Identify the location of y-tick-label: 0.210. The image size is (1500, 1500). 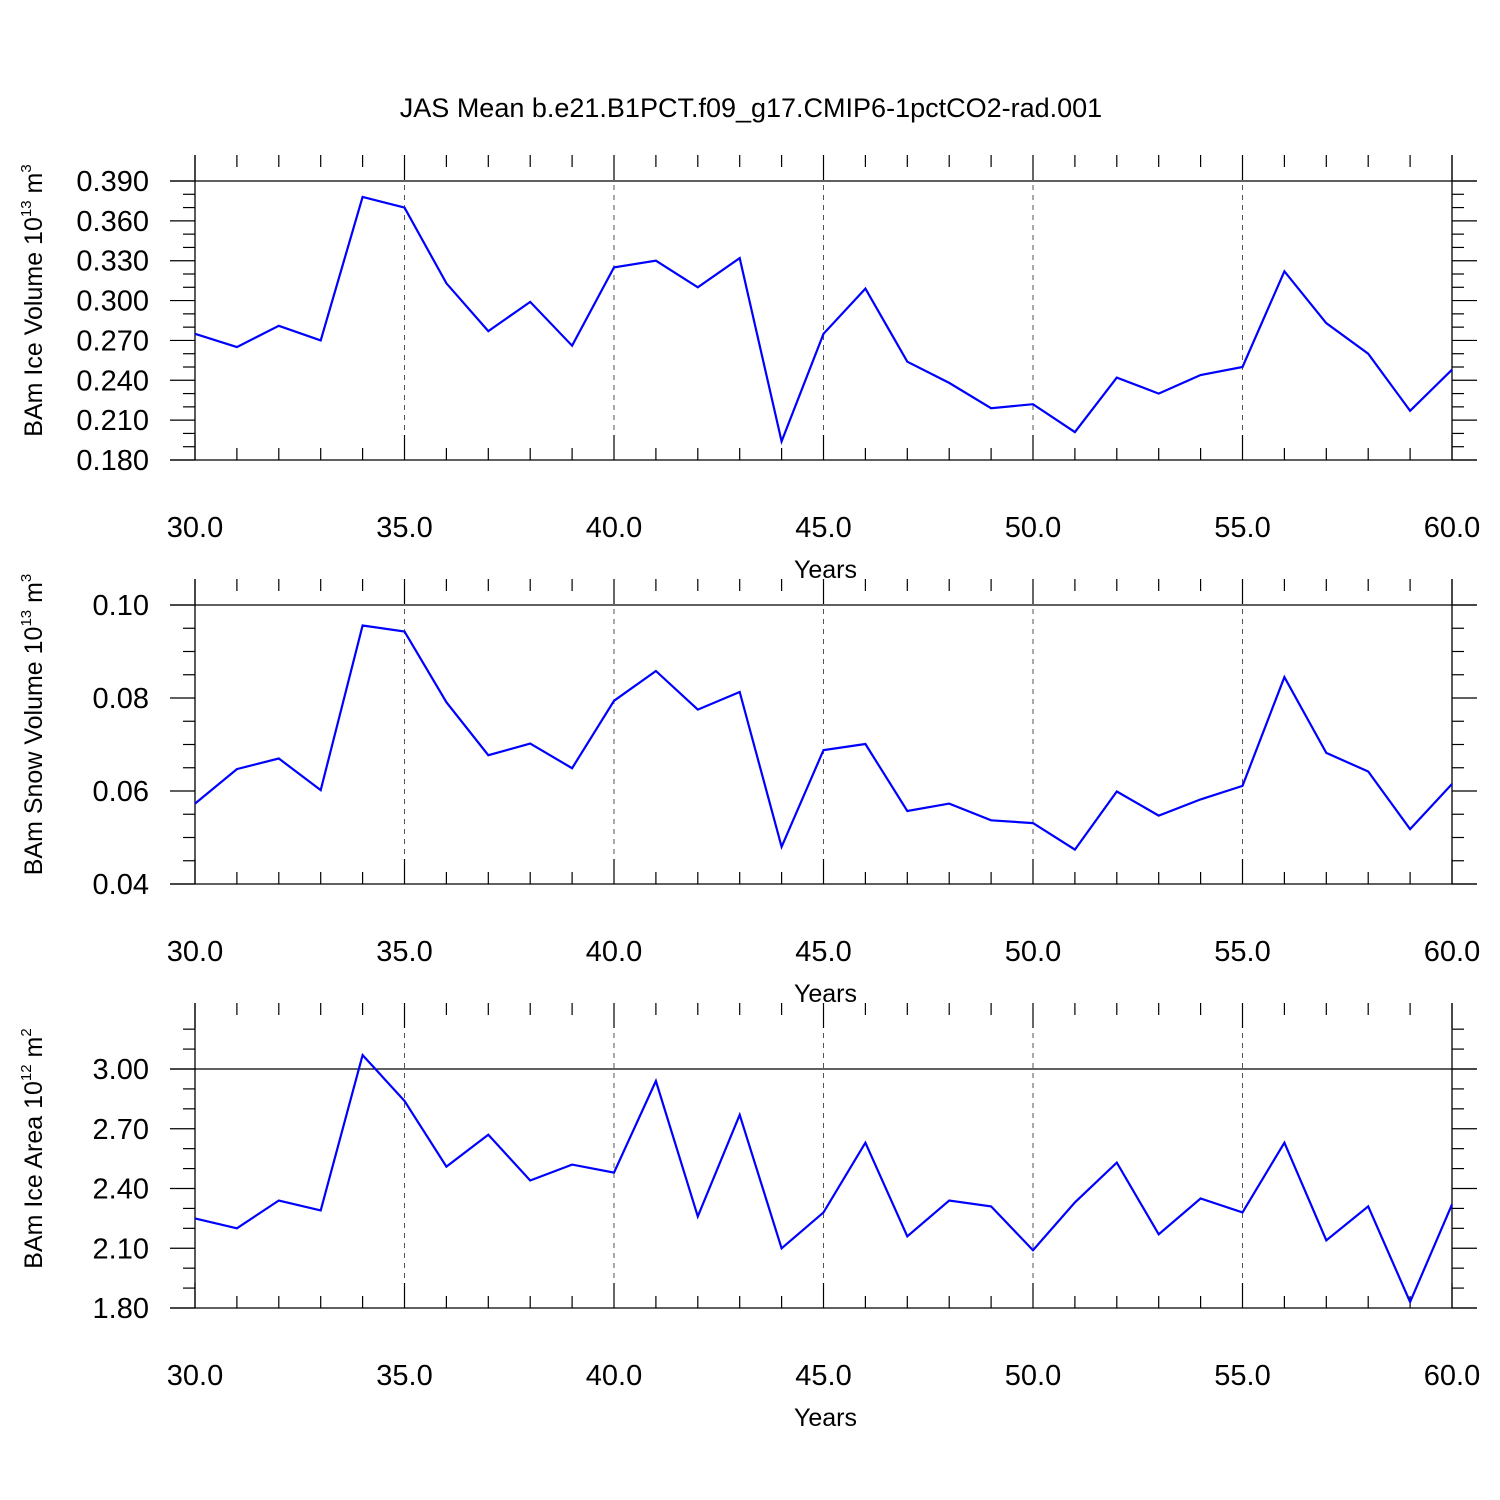
(112, 421).